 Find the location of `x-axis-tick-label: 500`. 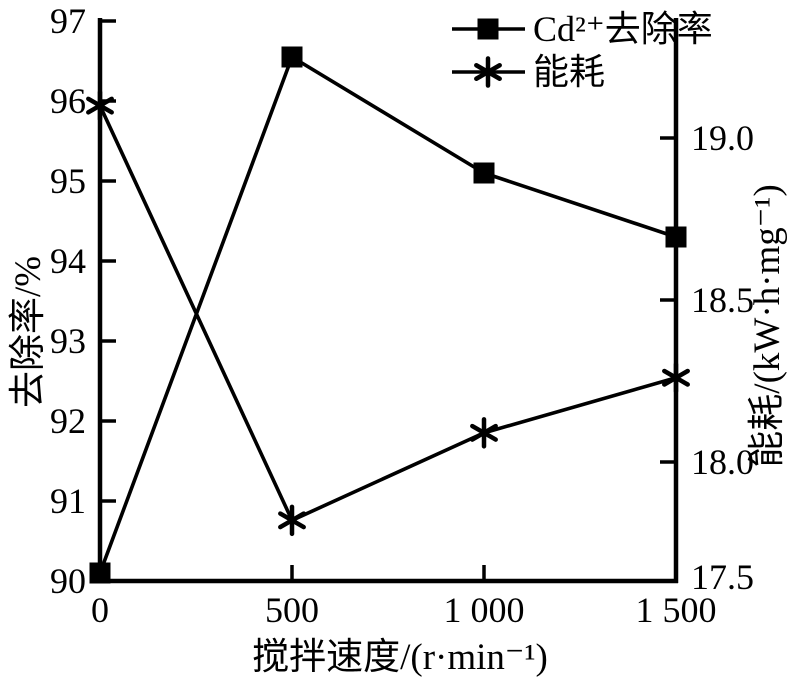

x-axis-tick-label: 500 is located at coordinates (292, 610).